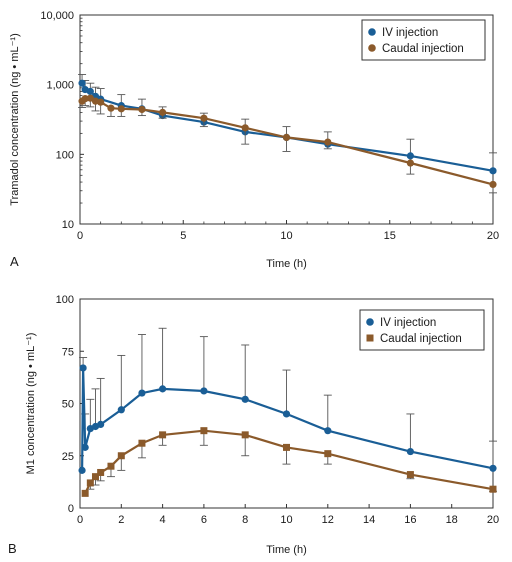  I want to click on y-axis-title: M1 concentration (ng • mL⁻¹), so click(31, 404).